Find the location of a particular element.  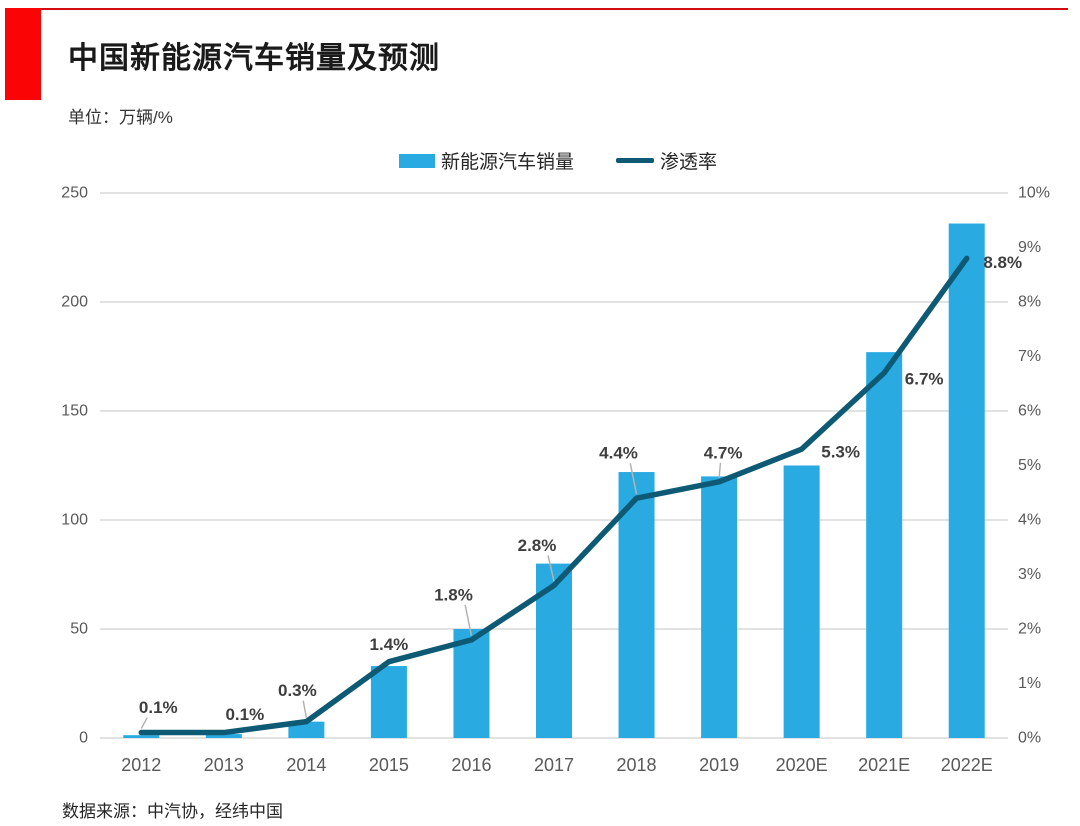

right-axis-tick: 10% is located at coordinates (1034, 193).